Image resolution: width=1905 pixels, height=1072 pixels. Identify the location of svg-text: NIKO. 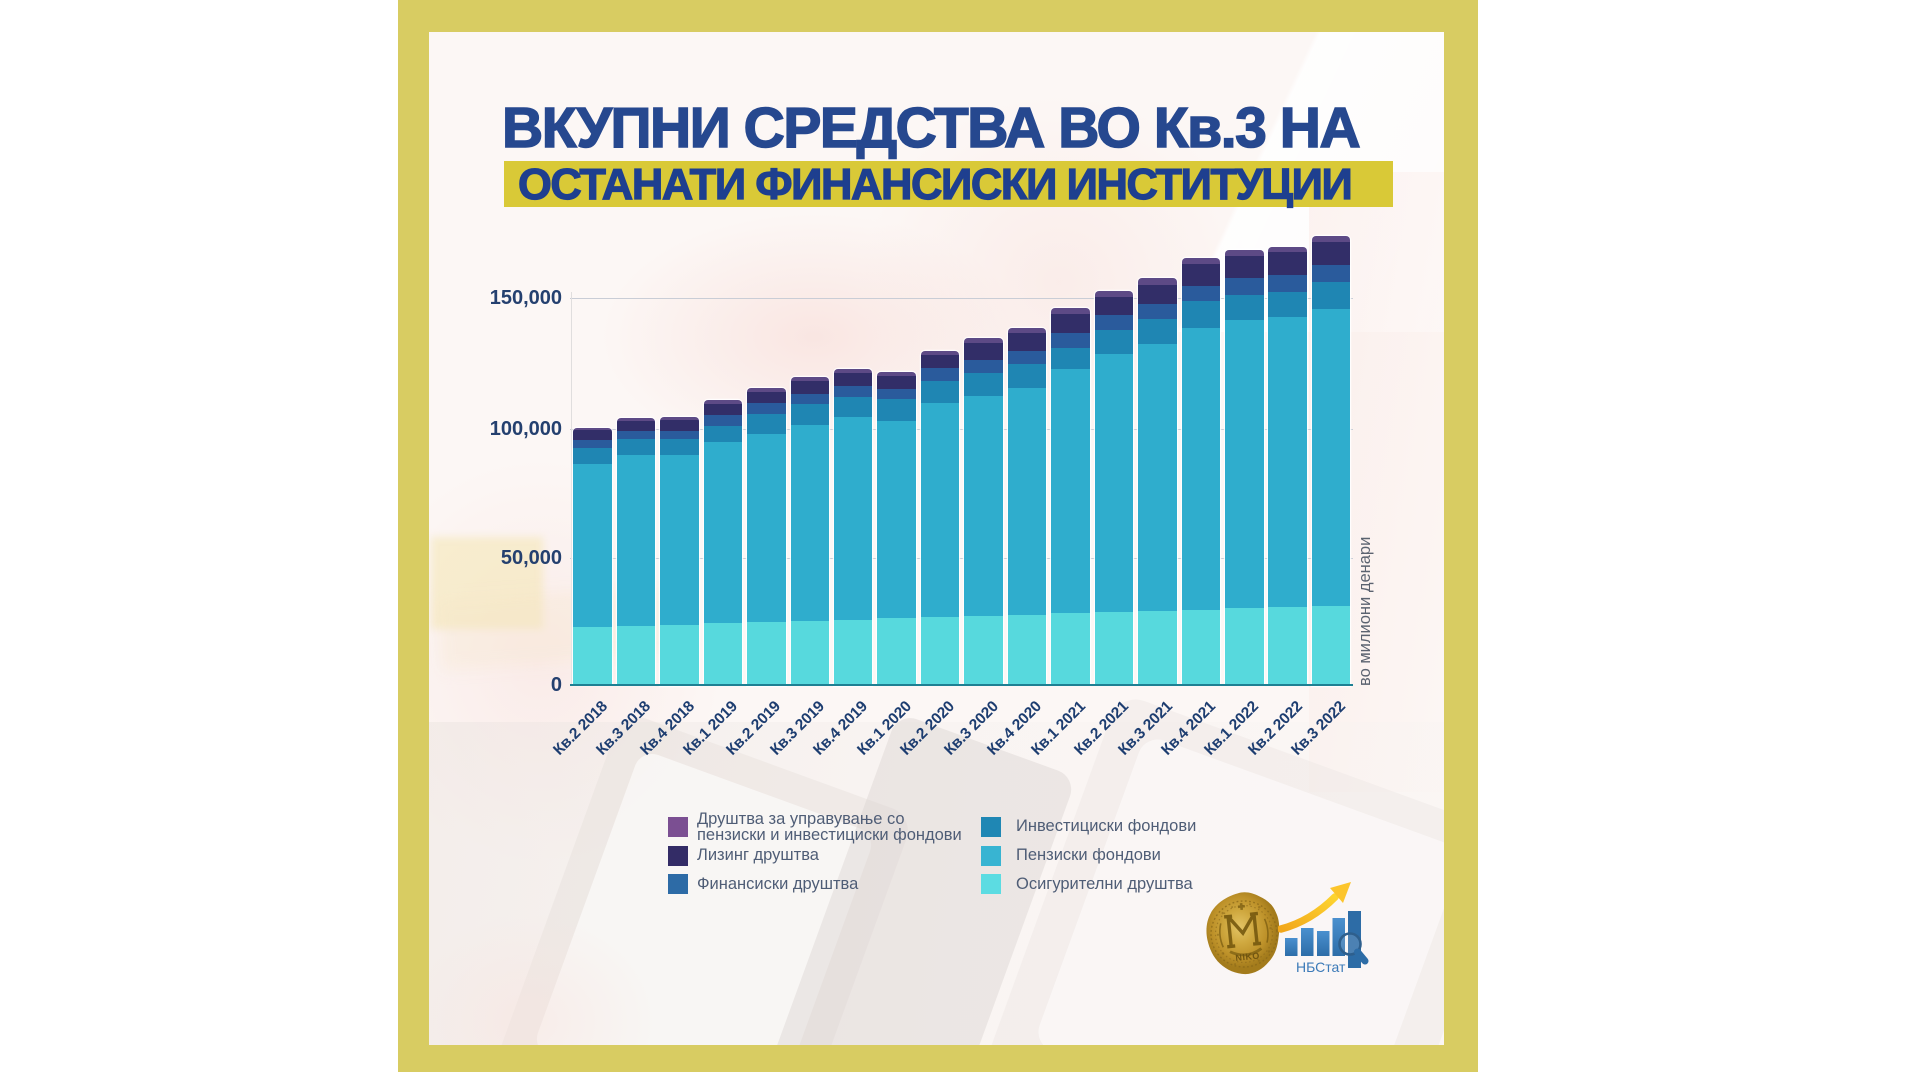
(1247, 956).